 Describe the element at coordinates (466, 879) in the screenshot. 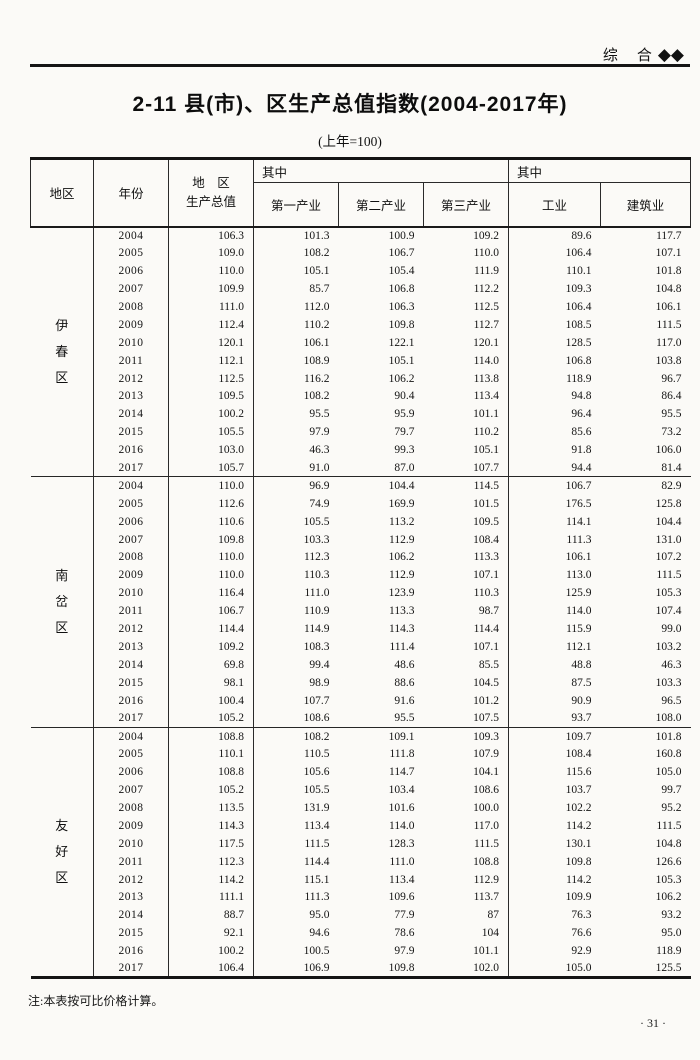

I see `value-cell: 112.9` at that location.